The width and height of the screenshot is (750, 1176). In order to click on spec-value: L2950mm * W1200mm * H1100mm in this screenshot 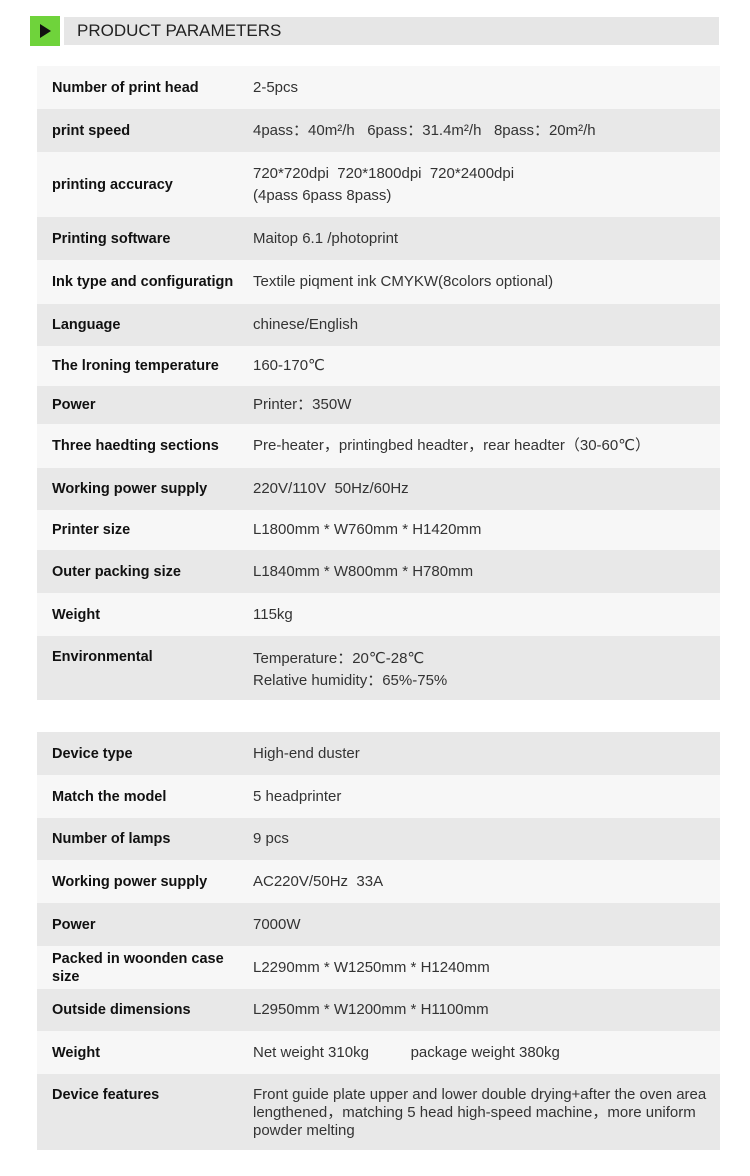, I will do `click(486, 1010)`.